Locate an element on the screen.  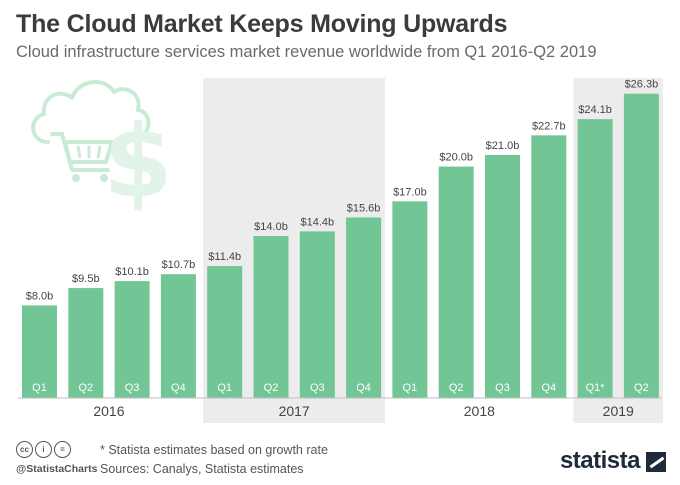
value-label-4: $11.4b is located at coordinates (224, 257).